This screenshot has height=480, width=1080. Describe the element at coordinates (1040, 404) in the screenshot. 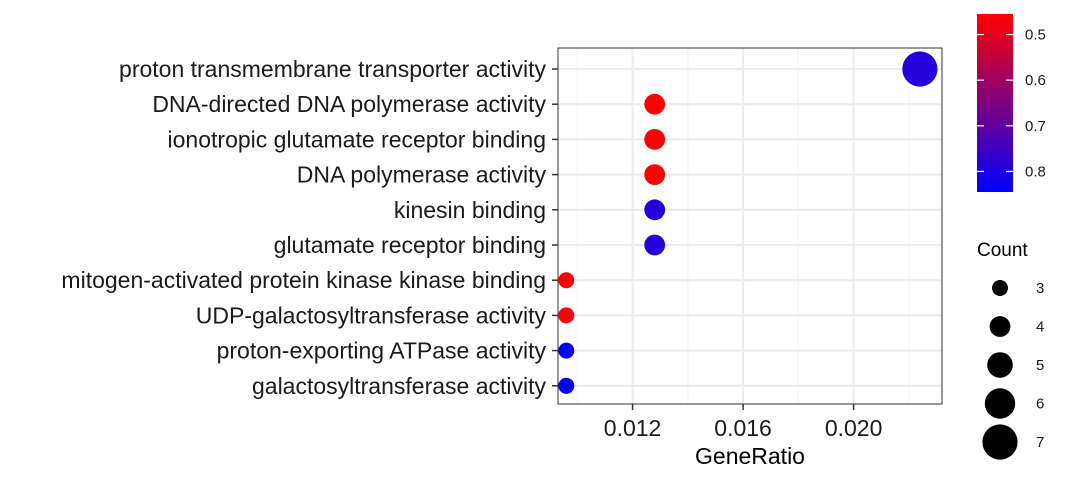

I see `size-legend-label: 6` at that location.